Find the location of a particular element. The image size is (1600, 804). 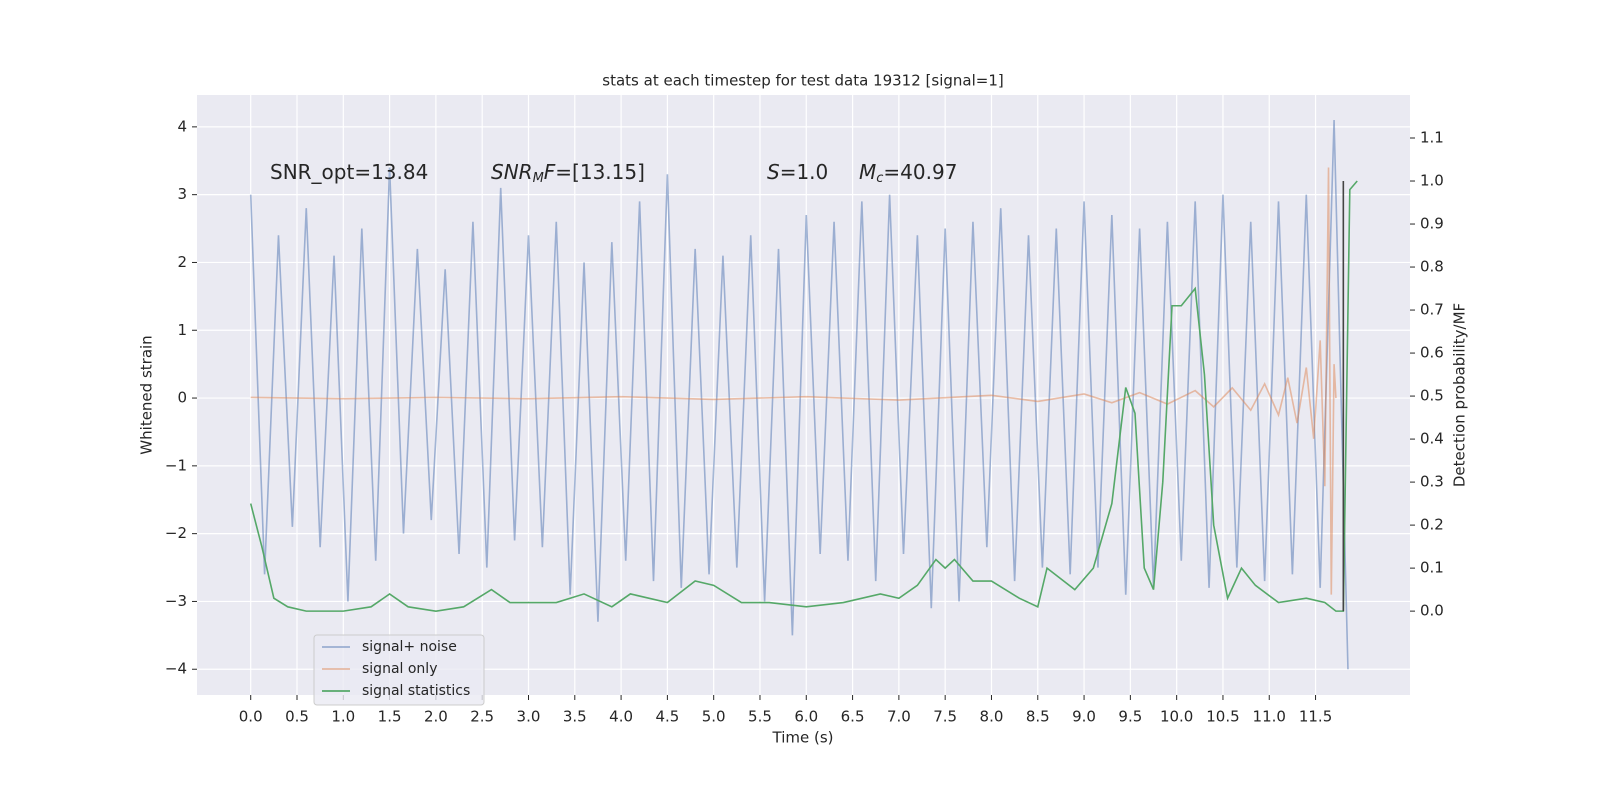

y-tick-label: 2 is located at coordinates (182, 262).